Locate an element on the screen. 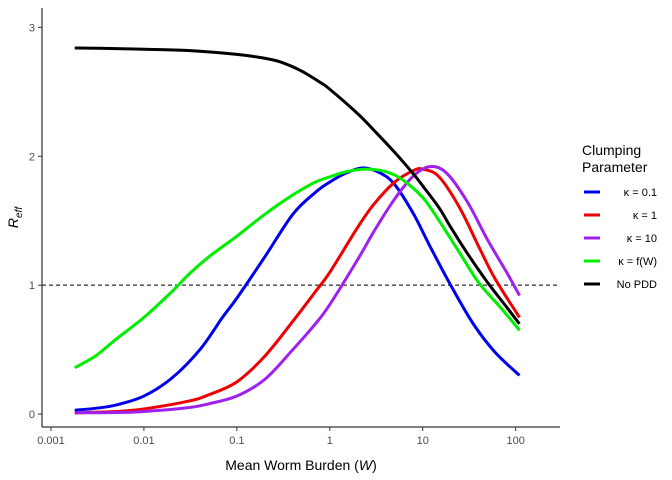 The height and width of the screenshot is (480, 672). legend-title-line-2: Parameter is located at coordinates (615, 167).